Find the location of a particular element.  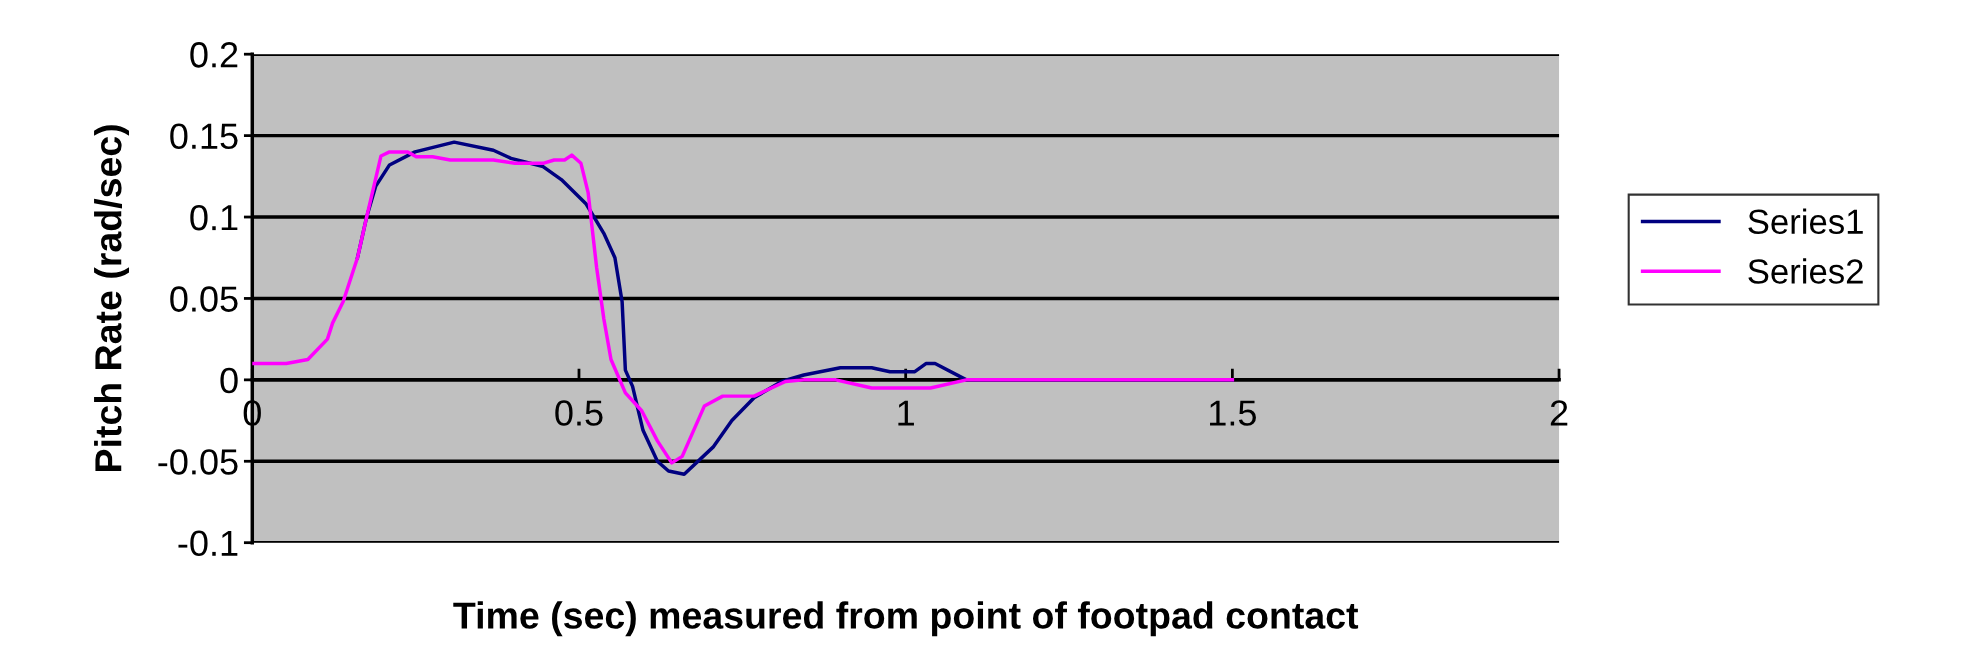

y-tick-label: 0.05 is located at coordinates (204, 299).